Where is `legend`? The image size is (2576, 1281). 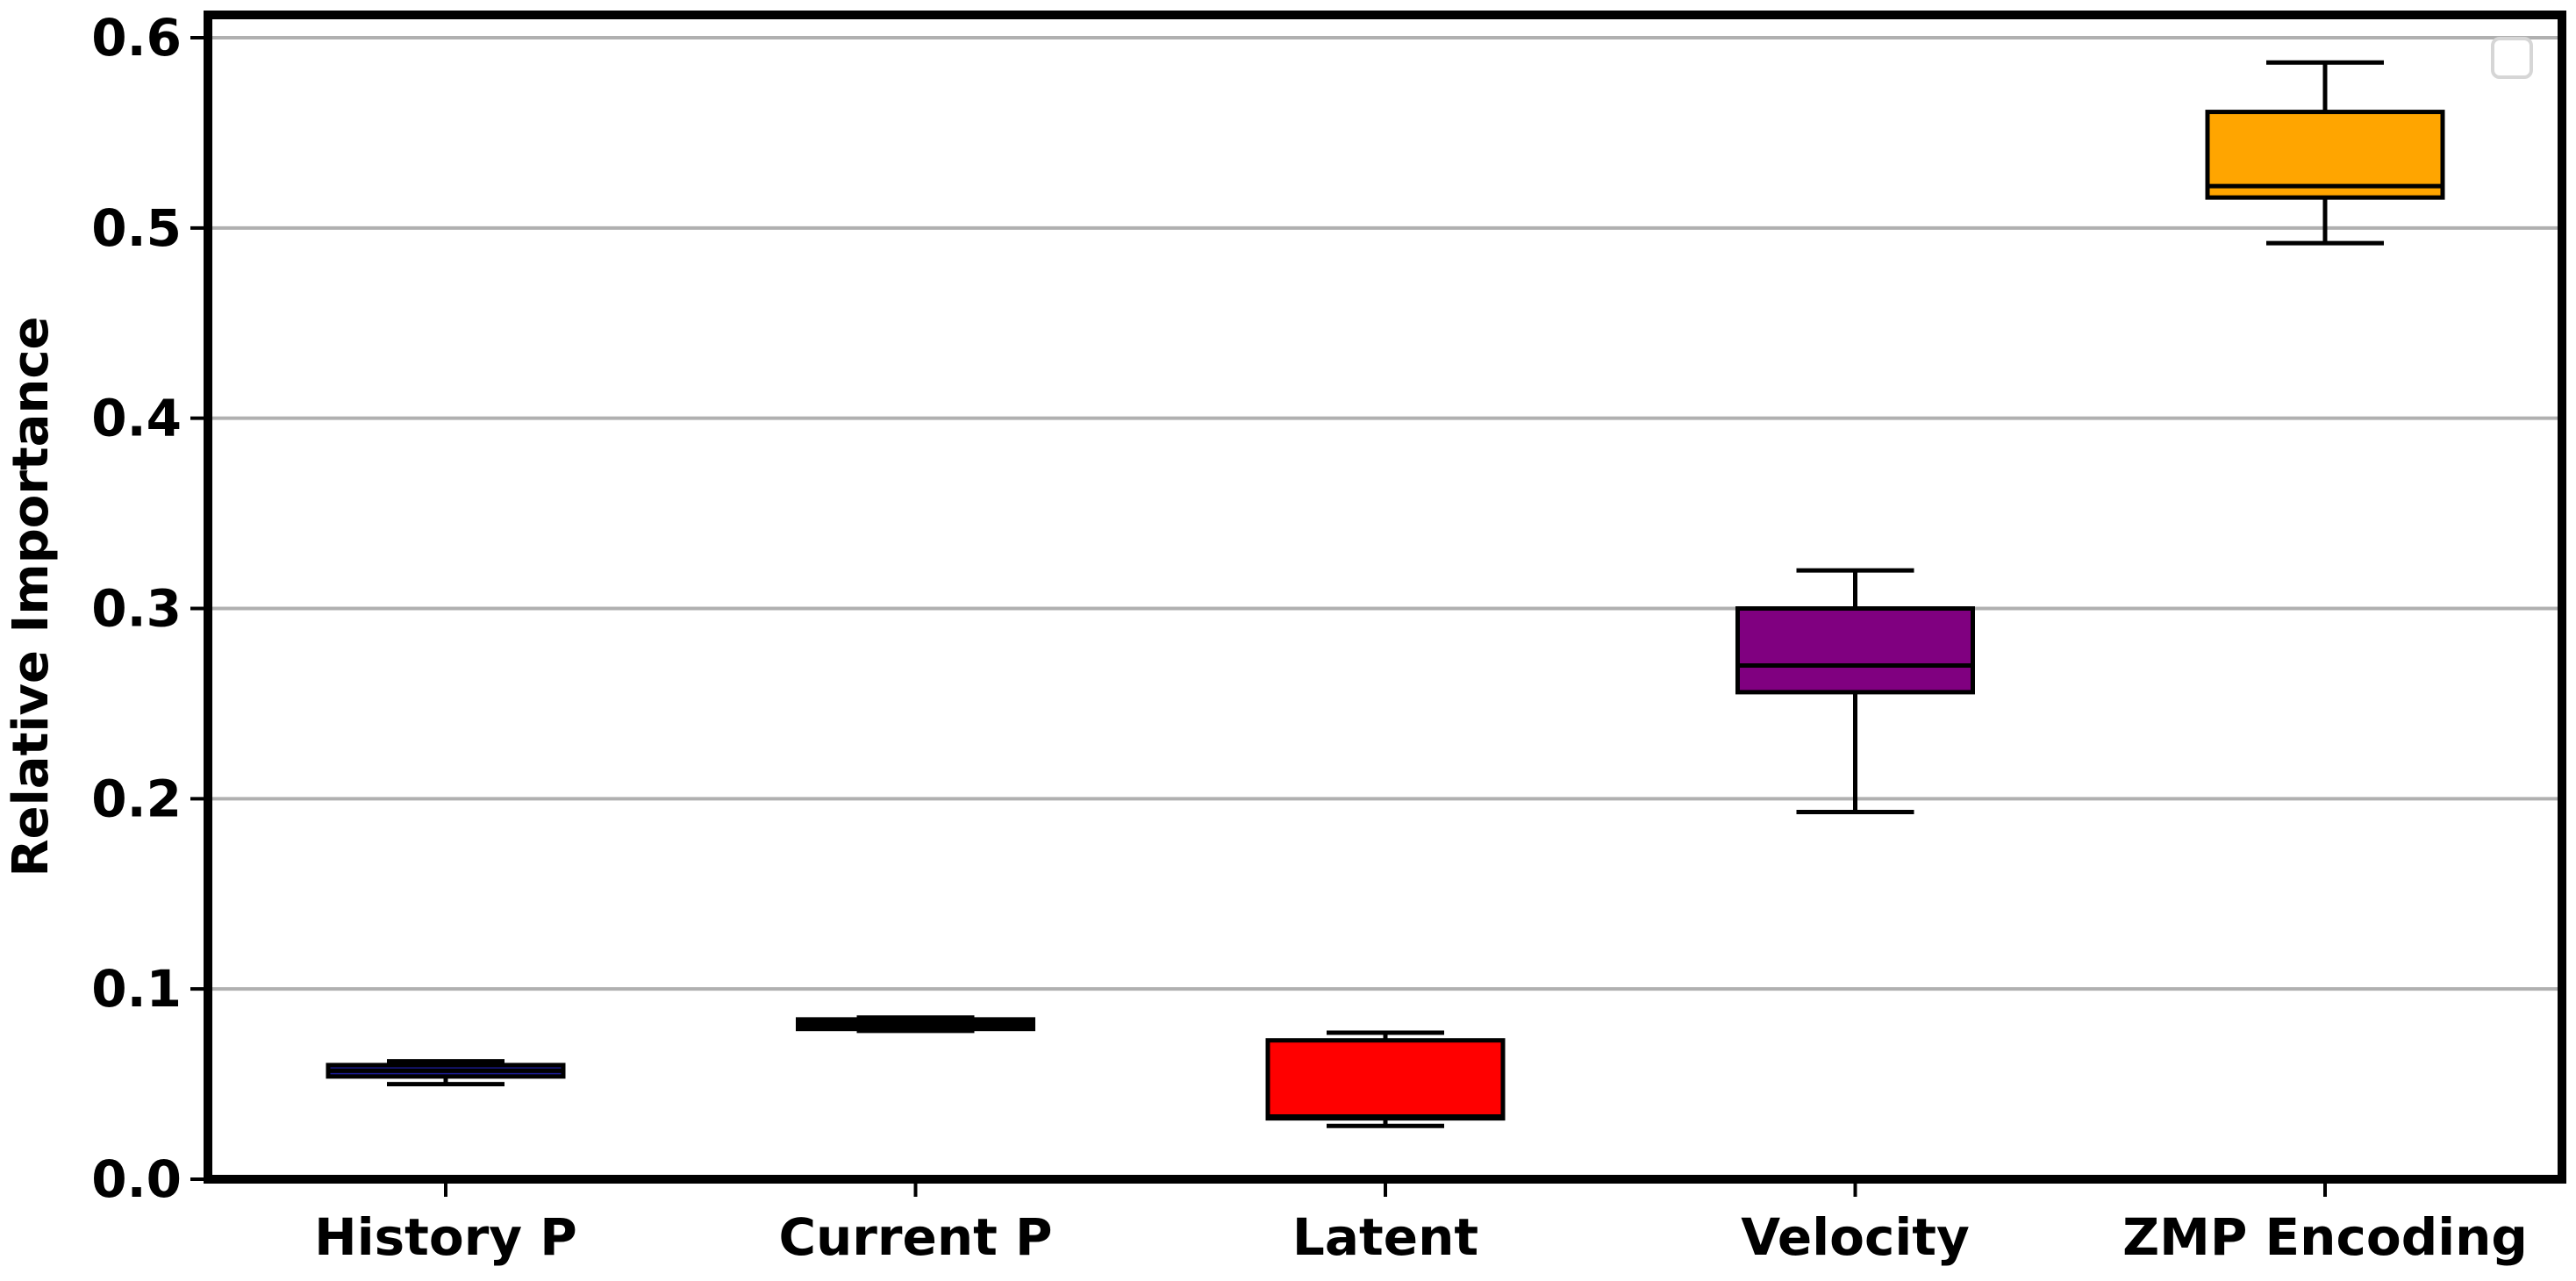
legend is located at coordinates (2512, 58).